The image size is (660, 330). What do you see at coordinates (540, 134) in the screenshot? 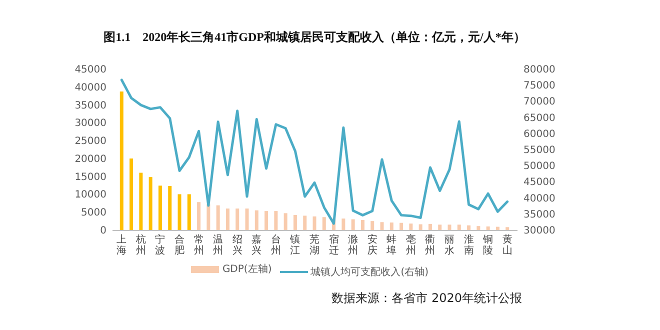
I see `y2-tick-label: 60000` at bounding box center [540, 134].